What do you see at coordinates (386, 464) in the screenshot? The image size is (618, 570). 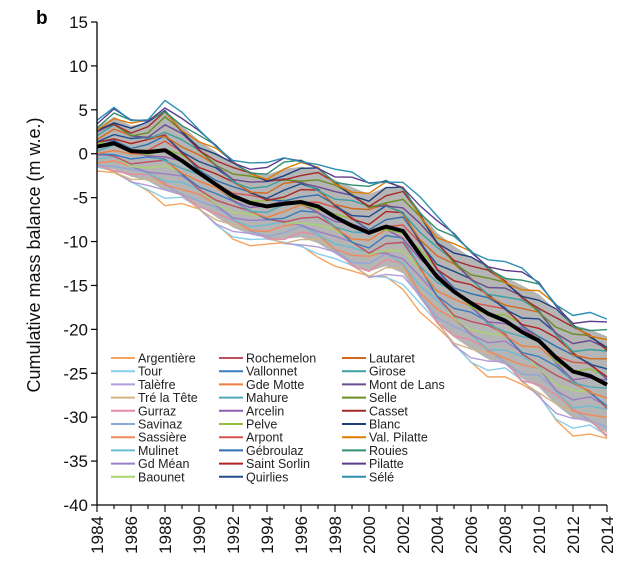 I see `legend-label: Pilatte` at bounding box center [386, 464].